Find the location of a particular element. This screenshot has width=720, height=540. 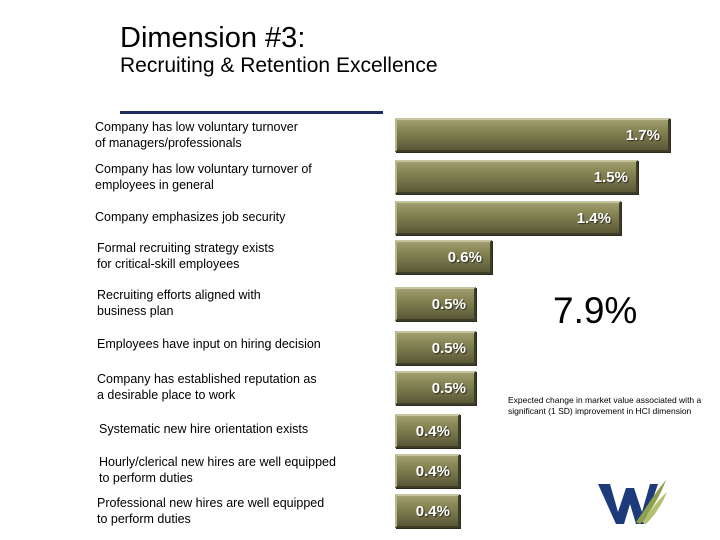

bar-value-label: 1.7% is located at coordinates (642, 135).